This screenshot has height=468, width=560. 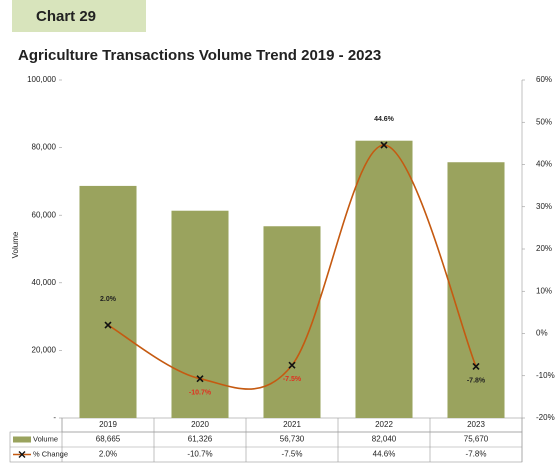 What do you see at coordinates (15, 244) in the screenshot?
I see `y-axis-label: Volume` at bounding box center [15, 244].